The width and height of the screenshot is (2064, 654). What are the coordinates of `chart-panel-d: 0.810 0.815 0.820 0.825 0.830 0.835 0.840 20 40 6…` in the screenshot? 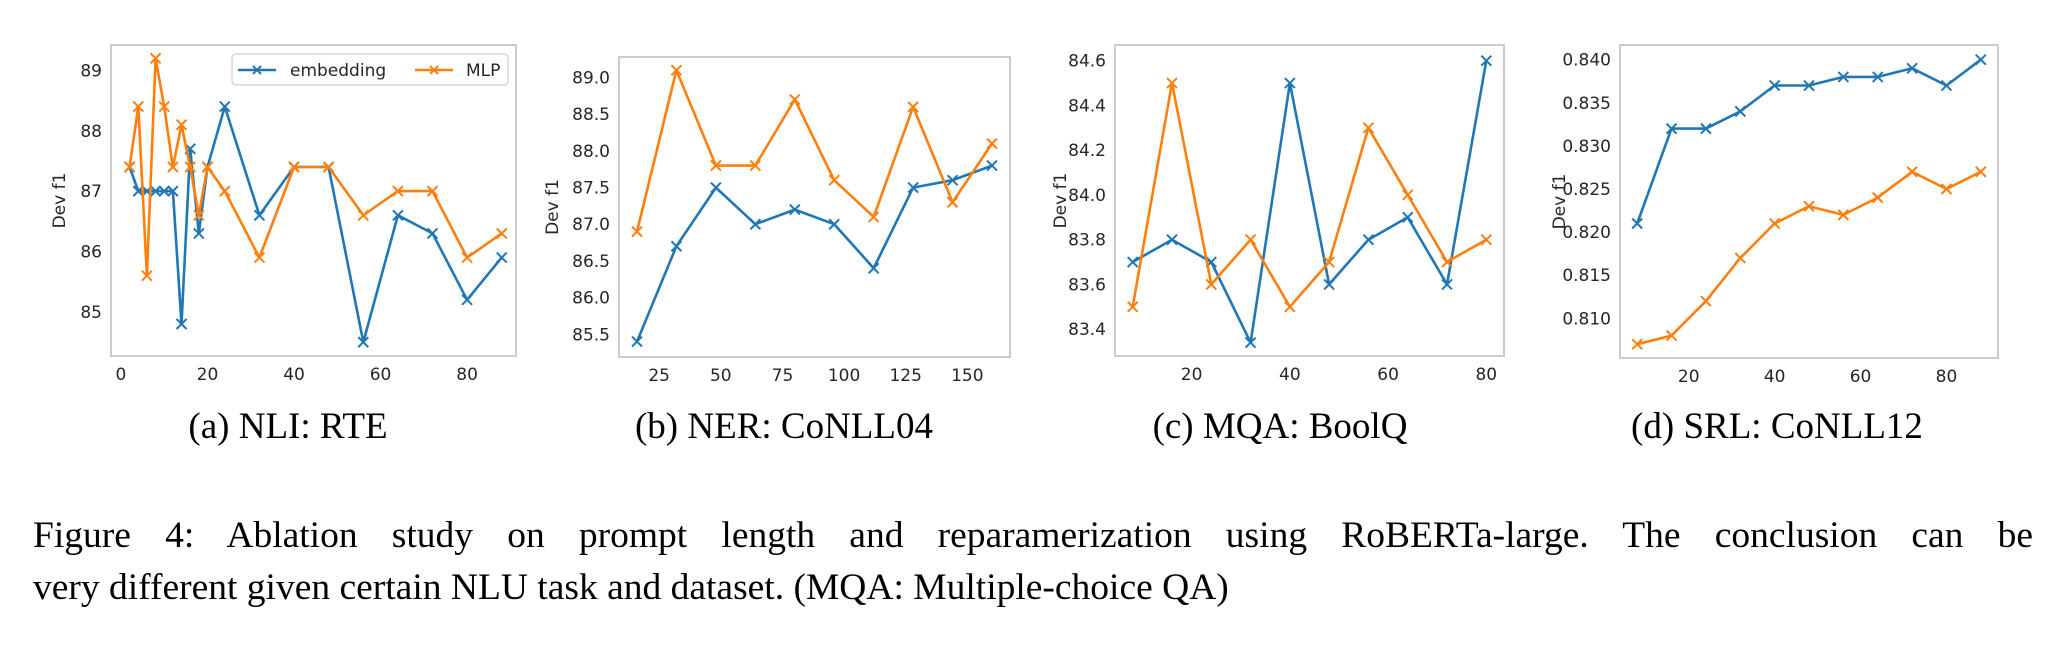 It's located at (1774, 215).